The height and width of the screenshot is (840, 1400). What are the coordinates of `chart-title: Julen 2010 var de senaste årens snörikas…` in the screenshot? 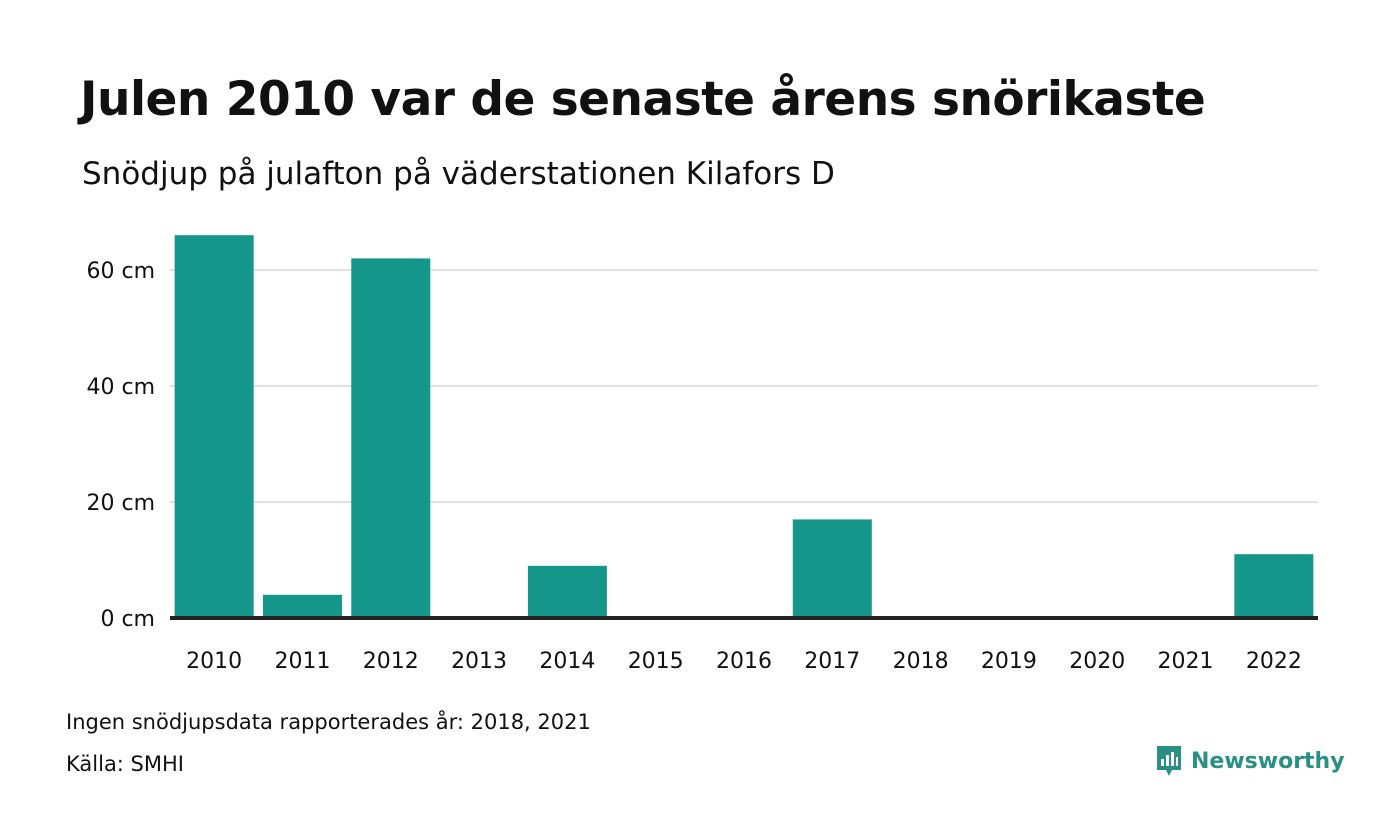 It's located at (643, 99).